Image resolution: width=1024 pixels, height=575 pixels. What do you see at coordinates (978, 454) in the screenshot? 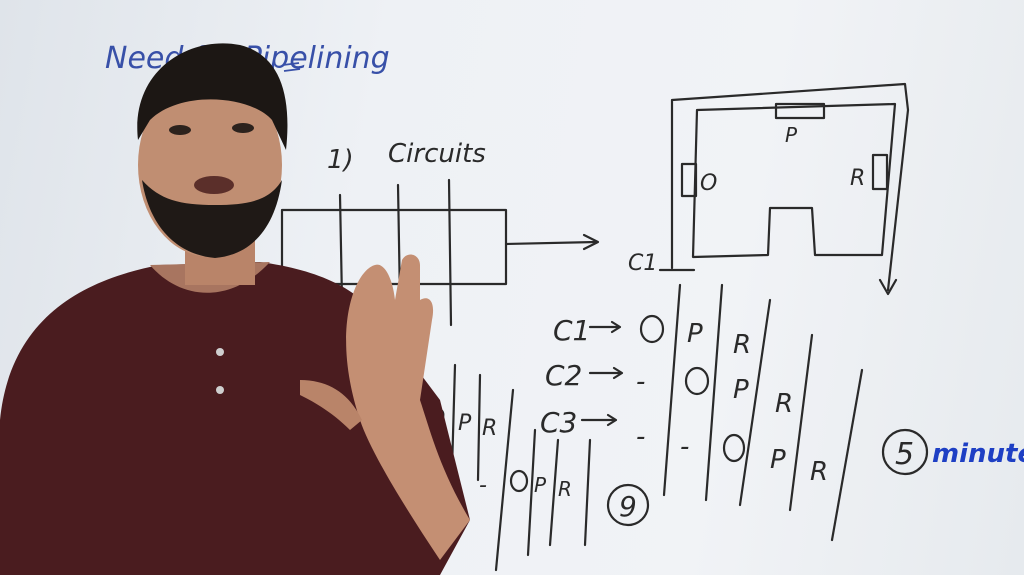
I see `minutes-label: minutes` at bounding box center [978, 454].